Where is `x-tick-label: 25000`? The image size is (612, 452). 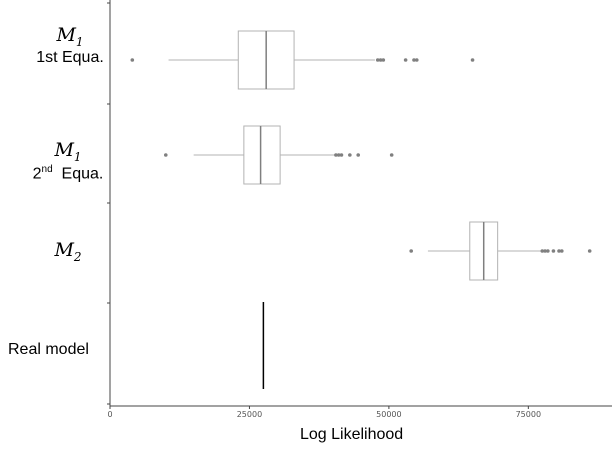
x-tick-label: 25000 is located at coordinates (249, 414).